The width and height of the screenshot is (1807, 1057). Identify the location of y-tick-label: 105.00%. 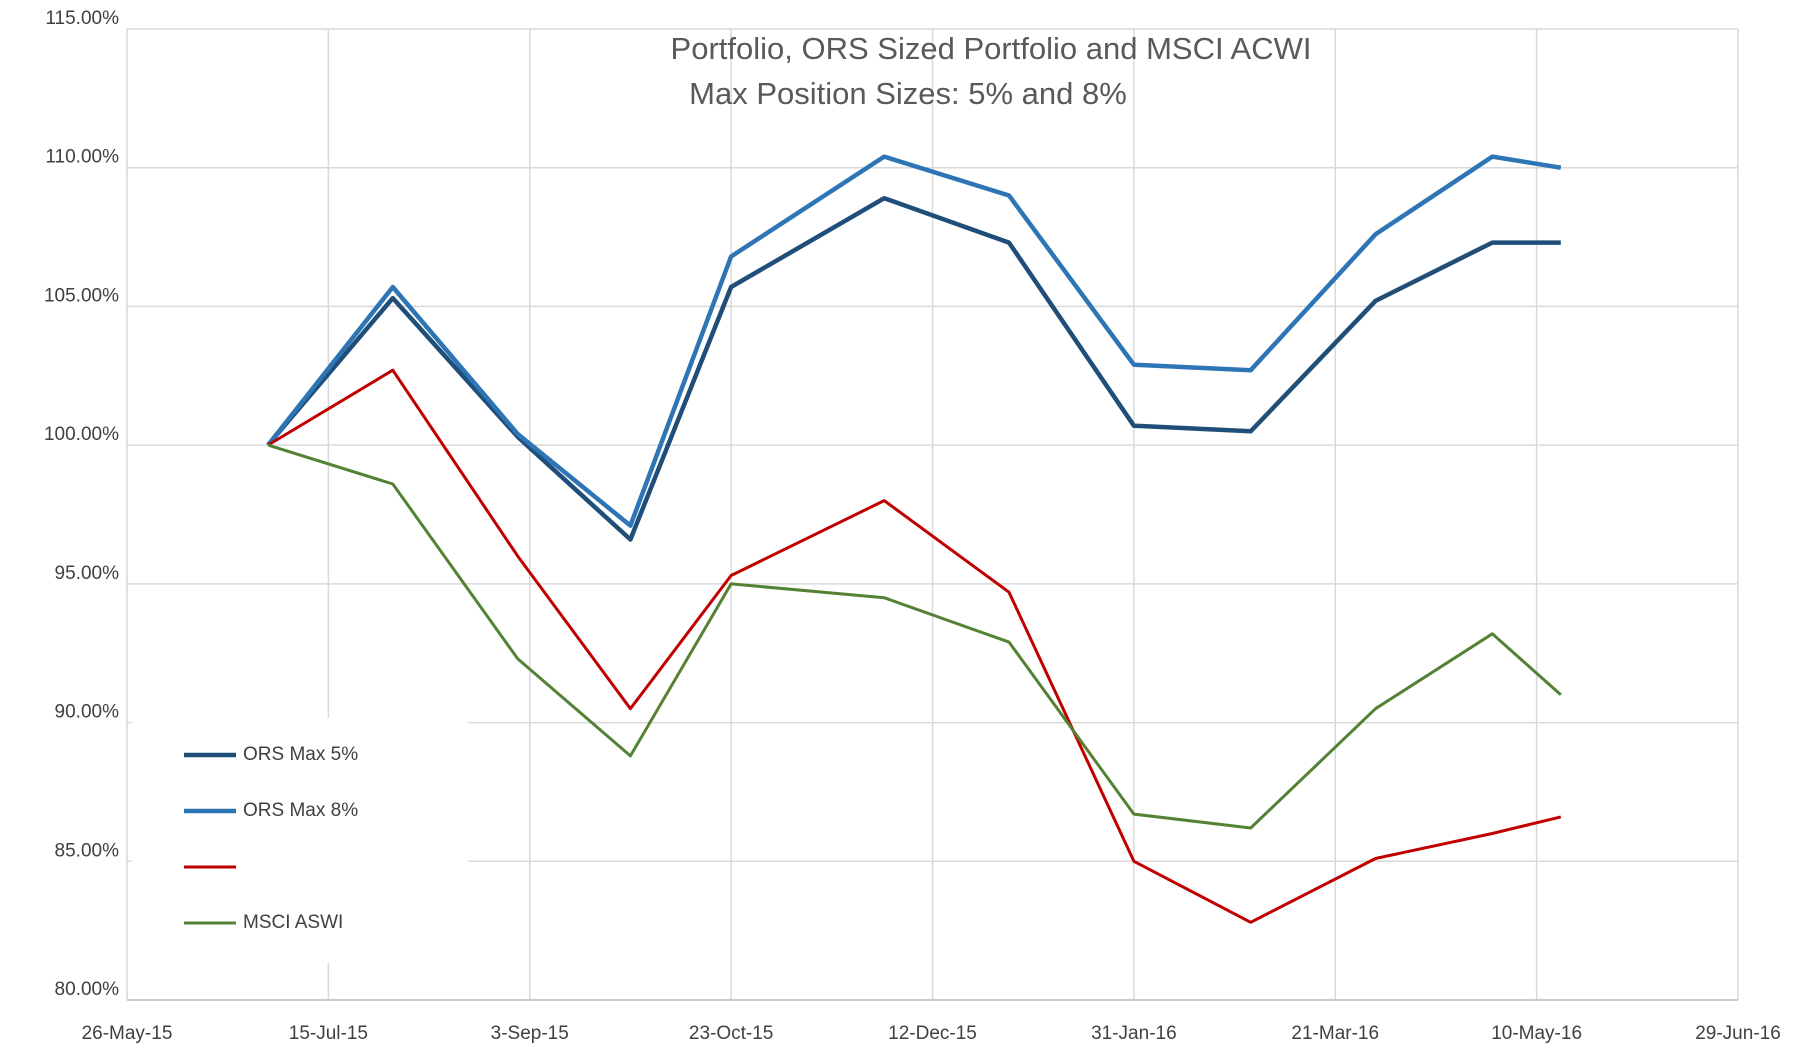
(81, 295).